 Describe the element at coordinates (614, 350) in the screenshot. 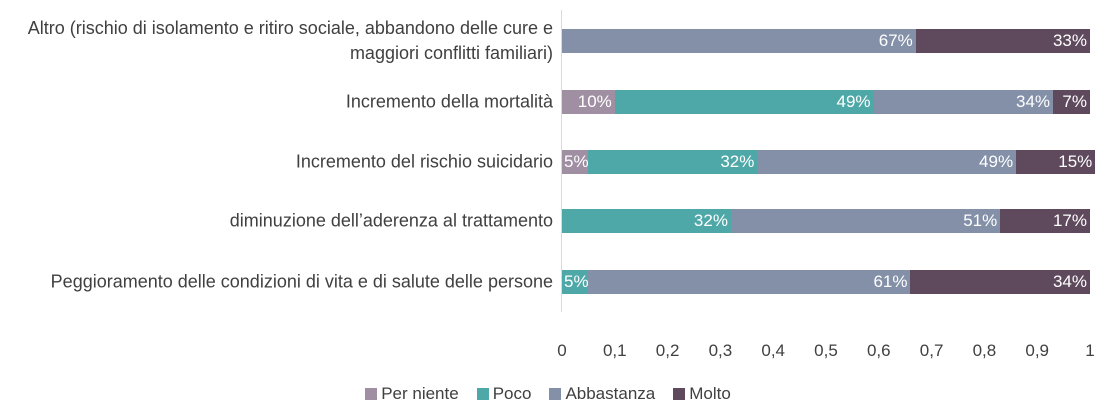

I see `x-tick-label: 0,1` at that location.